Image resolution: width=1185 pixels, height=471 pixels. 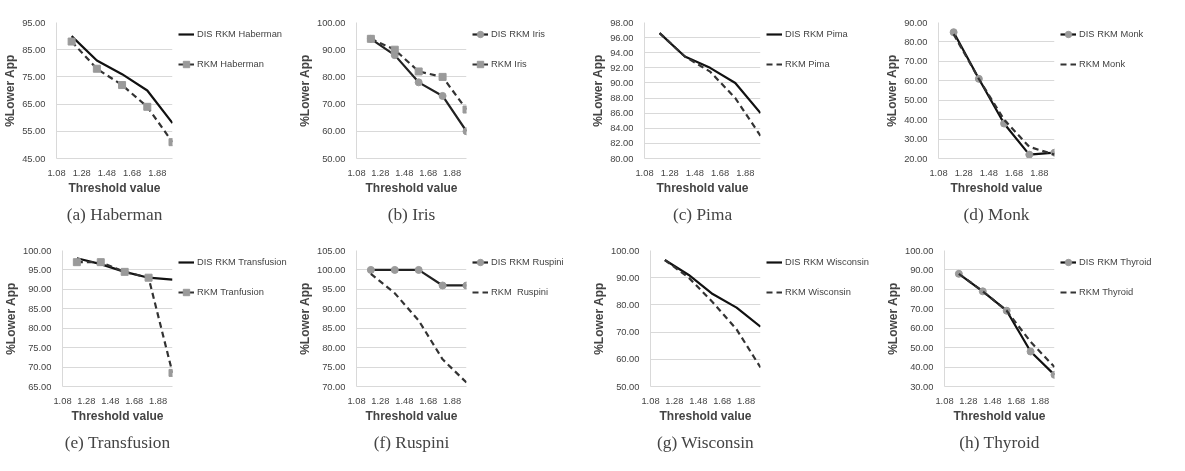 What do you see at coordinates (230, 64) in the screenshot?
I see `legend-label: RKM Haberman` at bounding box center [230, 64].